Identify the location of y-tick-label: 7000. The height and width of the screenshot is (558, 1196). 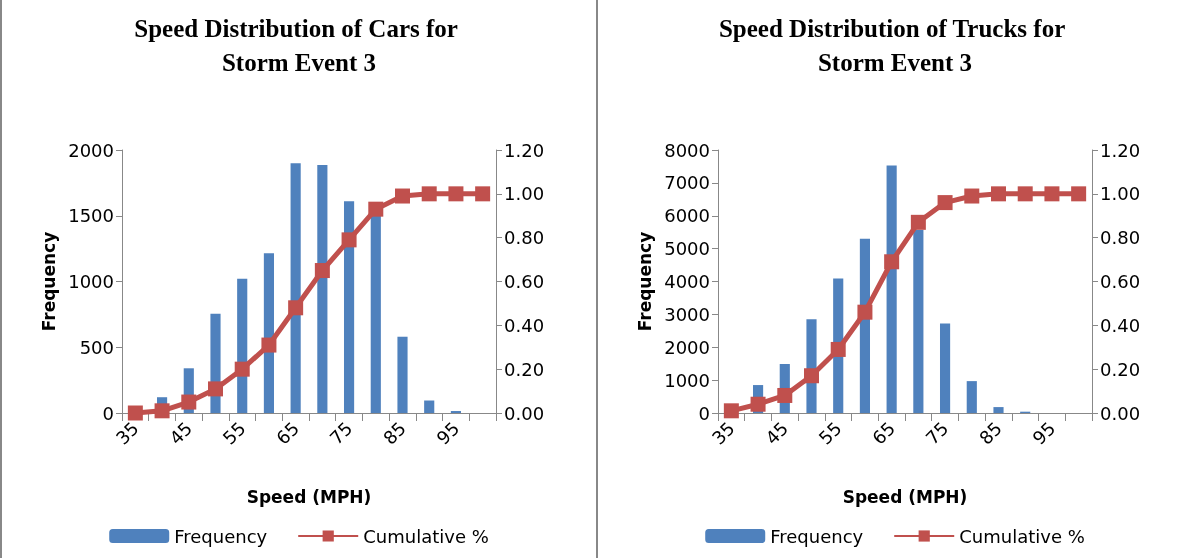
(687, 183).